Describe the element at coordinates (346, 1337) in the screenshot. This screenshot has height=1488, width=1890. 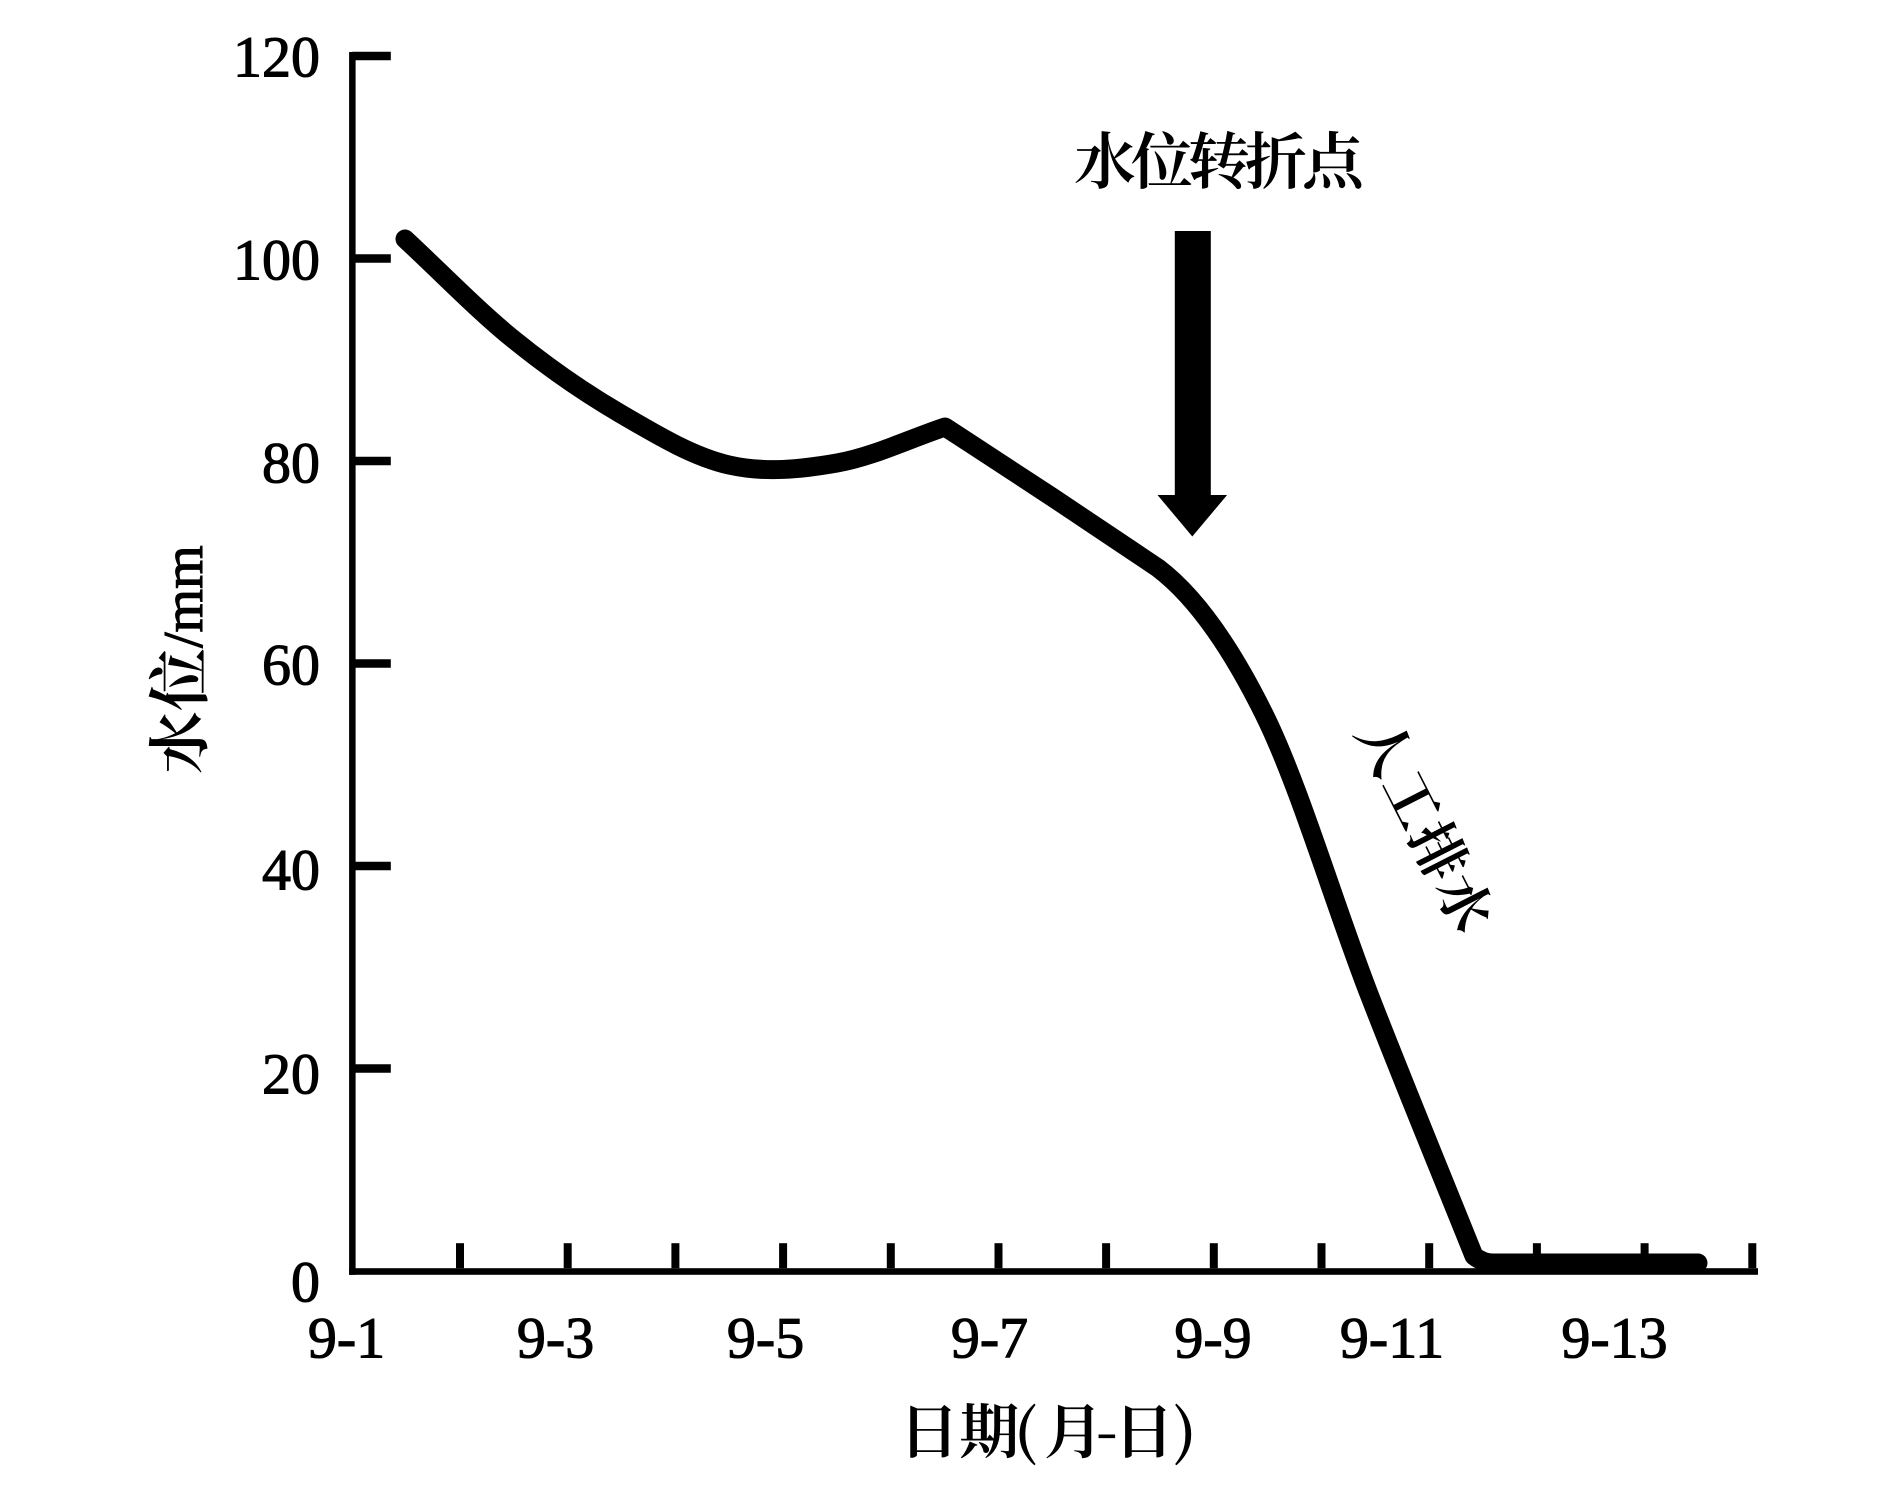
I see `svg-text: 9-1` at that location.